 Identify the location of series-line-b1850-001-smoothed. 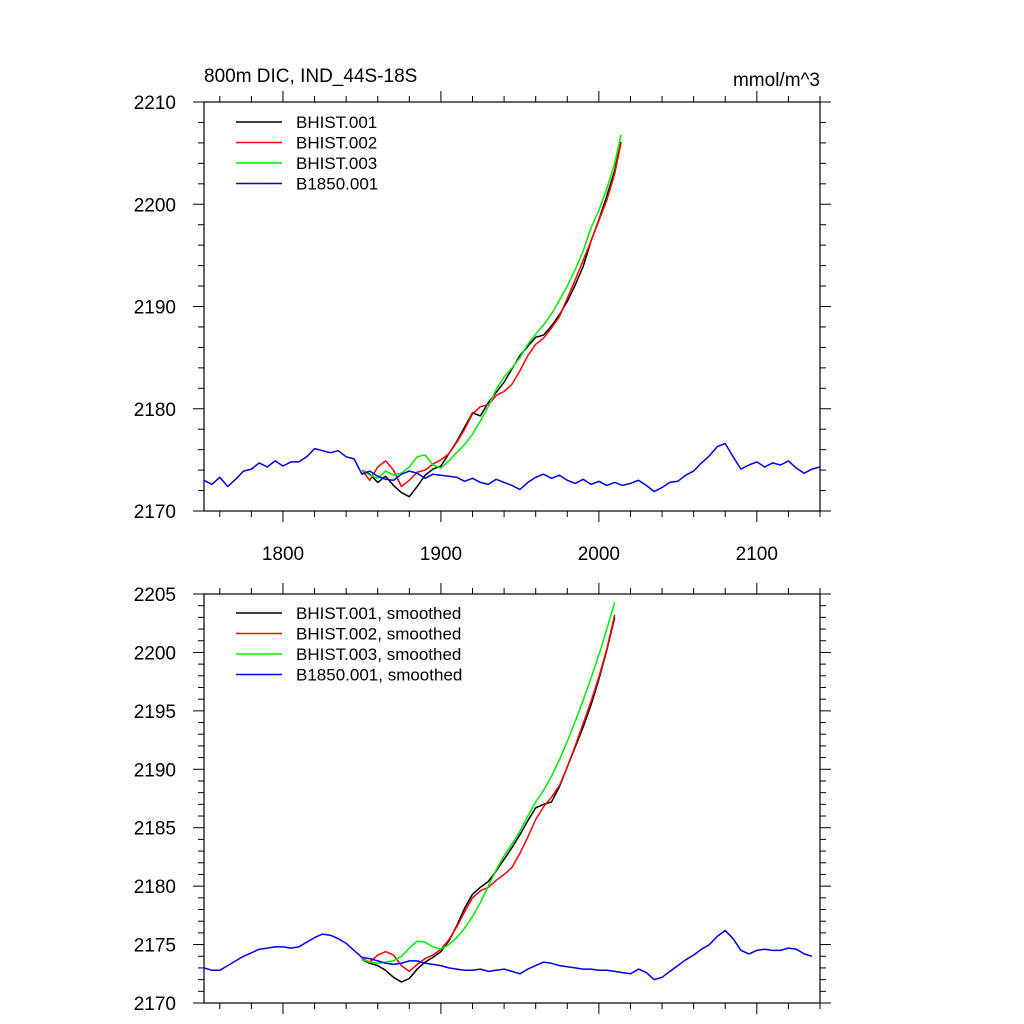
(508, 955).